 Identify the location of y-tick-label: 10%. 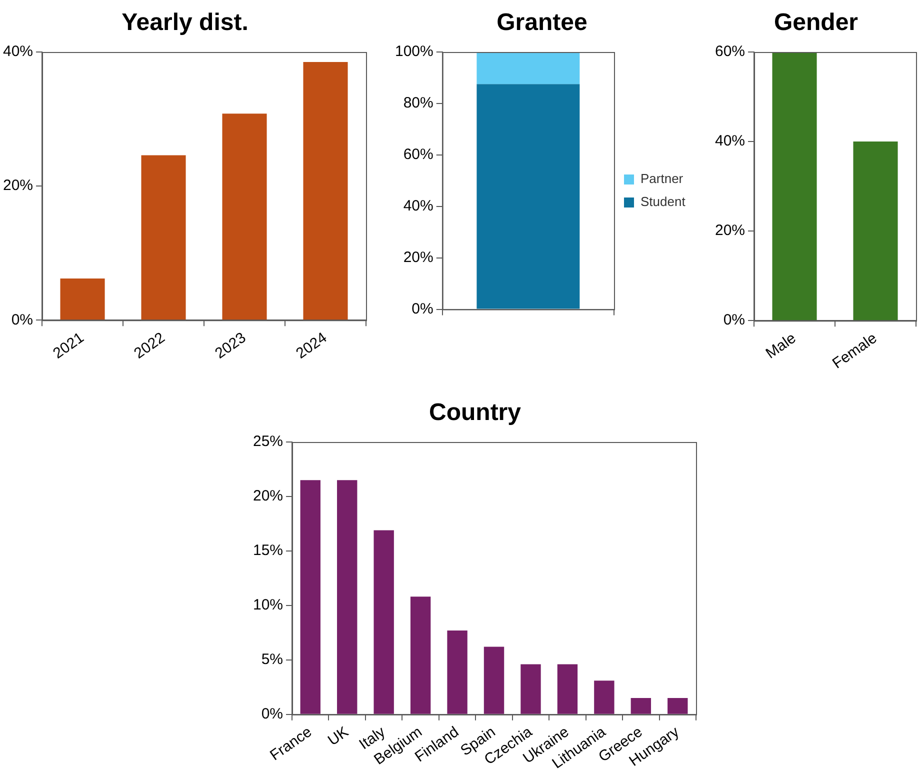
(268, 605).